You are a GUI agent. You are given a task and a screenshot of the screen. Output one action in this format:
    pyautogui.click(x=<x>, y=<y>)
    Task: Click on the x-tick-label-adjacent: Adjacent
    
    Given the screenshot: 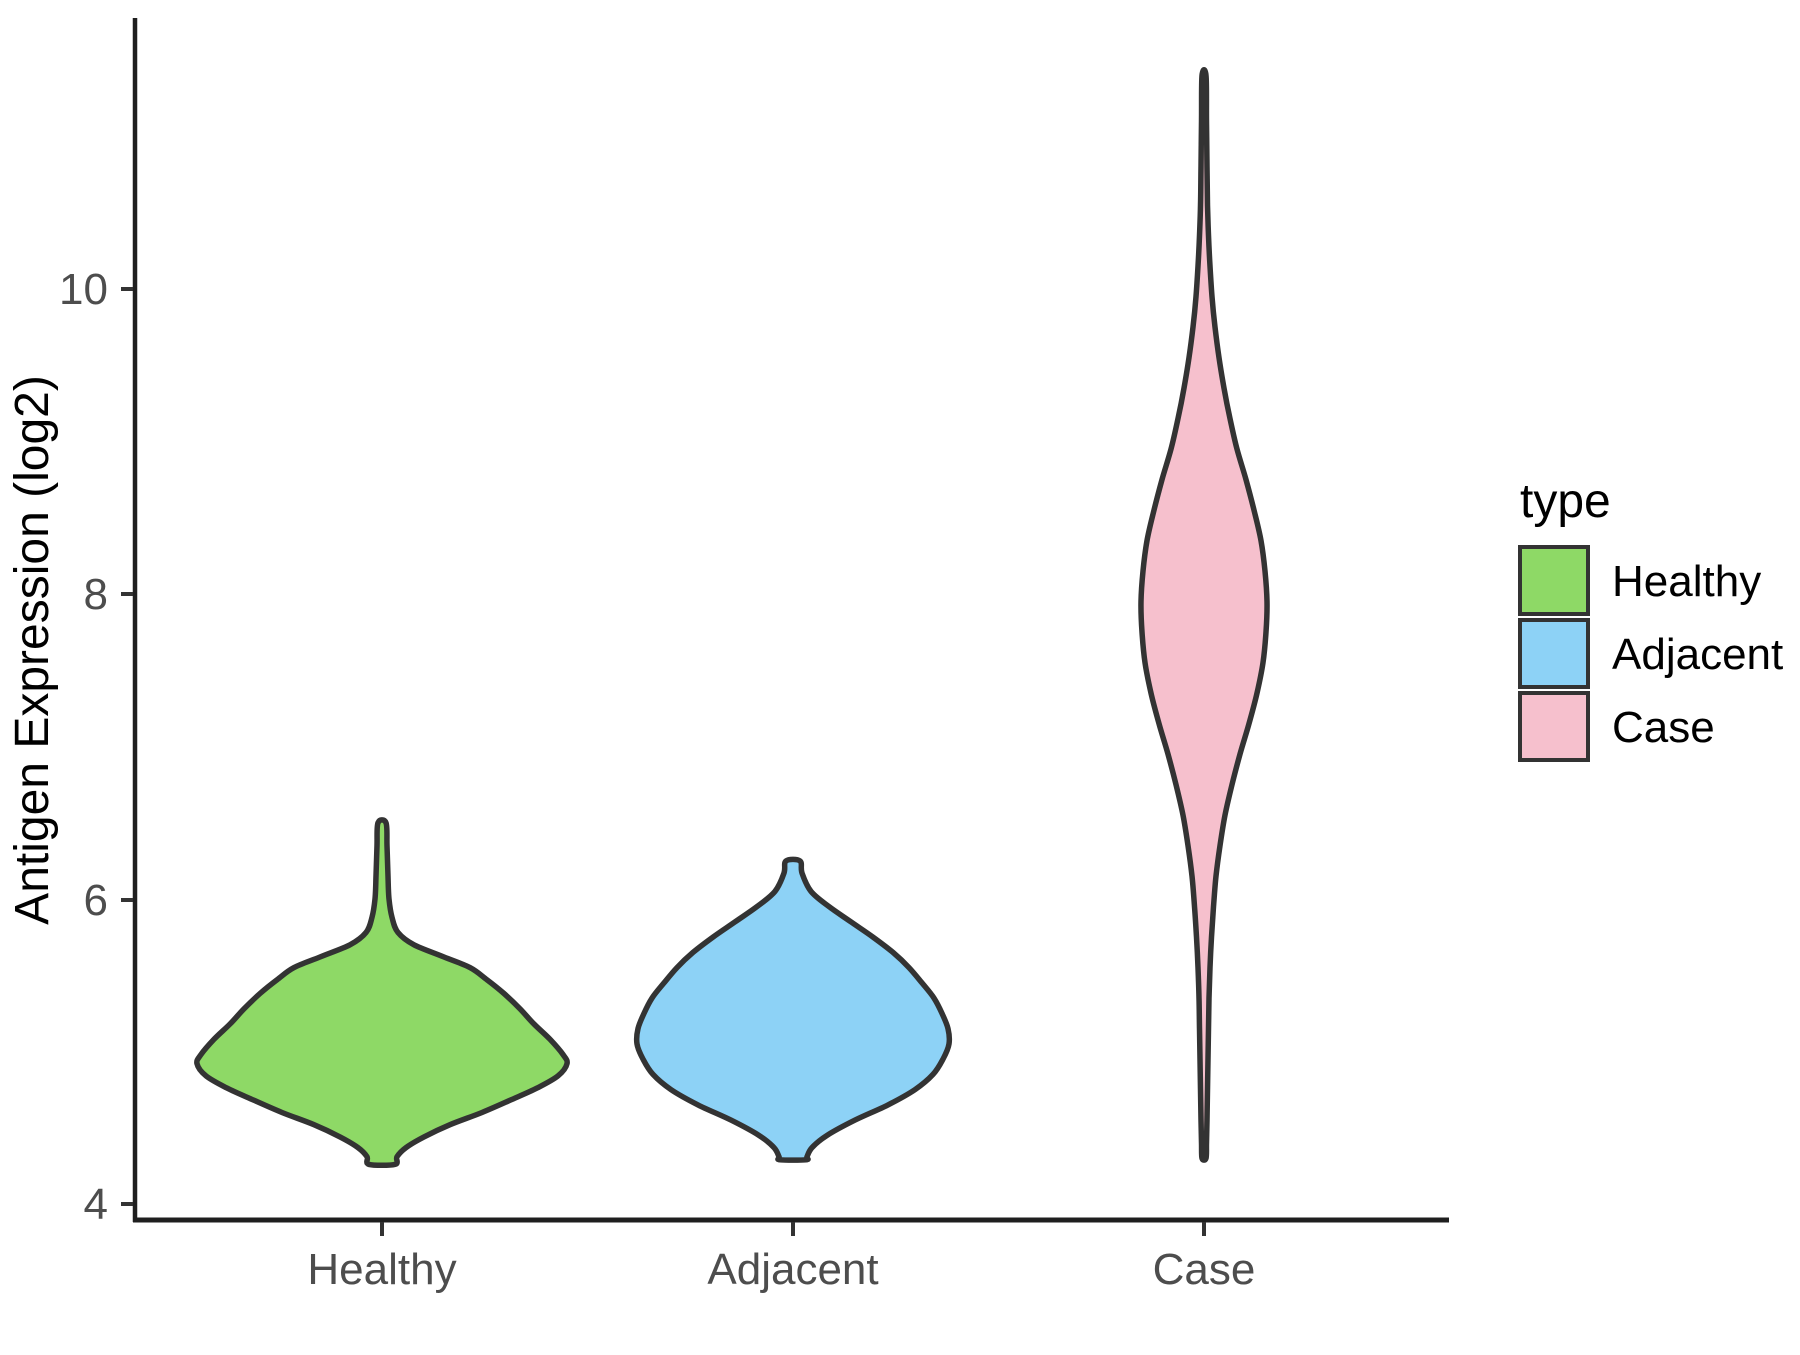 What is the action you would take?
    pyautogui.click(x=792, y=1269)
    